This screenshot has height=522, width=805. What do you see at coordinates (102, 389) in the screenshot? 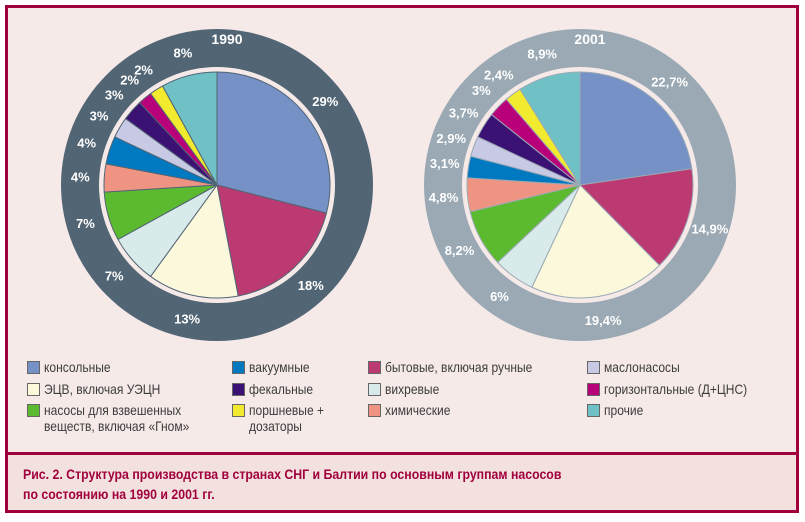
I see `legend-label: ЭЦВ, включая УЭЦН` at bounding box center [102, 389].